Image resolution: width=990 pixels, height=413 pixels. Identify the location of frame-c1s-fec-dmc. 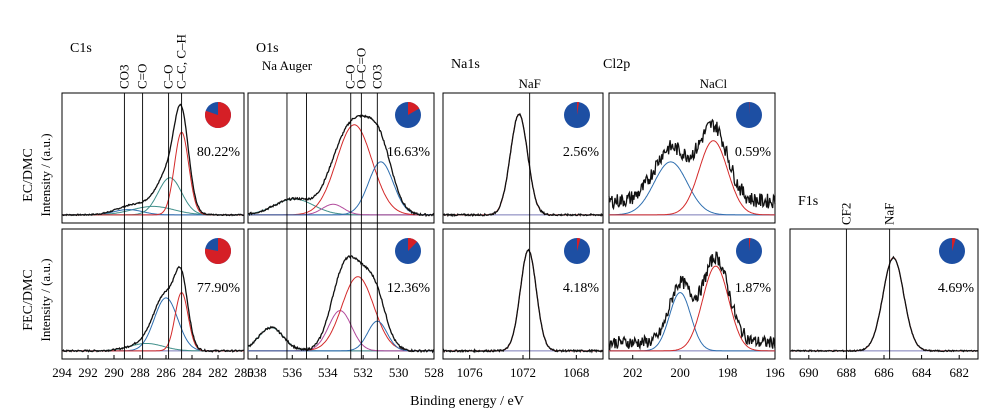
(153, 294).